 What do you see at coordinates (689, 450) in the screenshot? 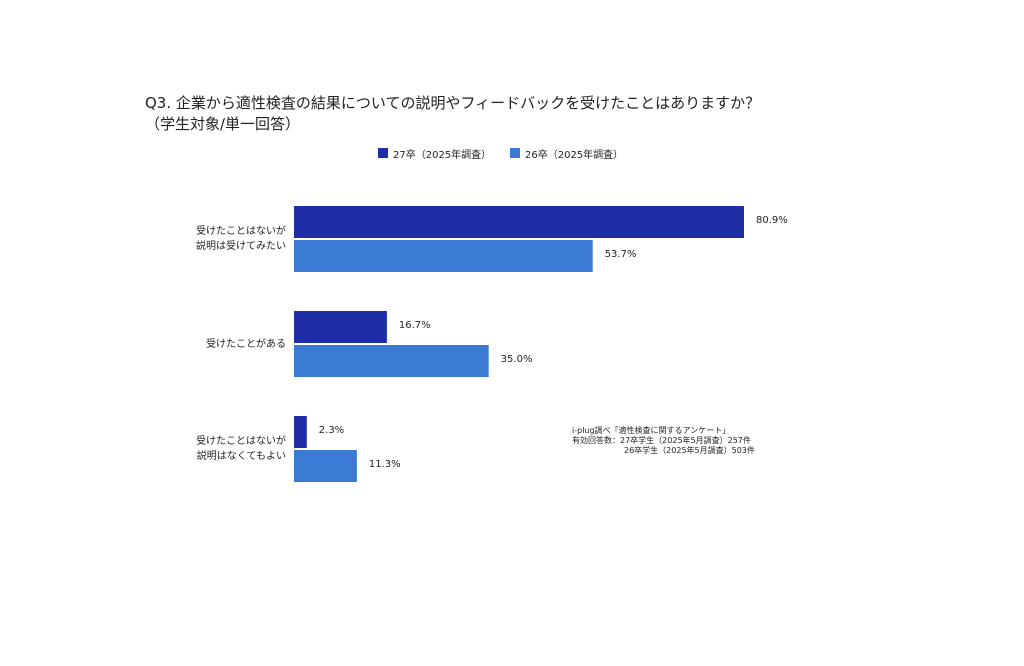
I see `source-note: 26卒学生（2025年5月調査）503件` at bounding box center [689, 450].